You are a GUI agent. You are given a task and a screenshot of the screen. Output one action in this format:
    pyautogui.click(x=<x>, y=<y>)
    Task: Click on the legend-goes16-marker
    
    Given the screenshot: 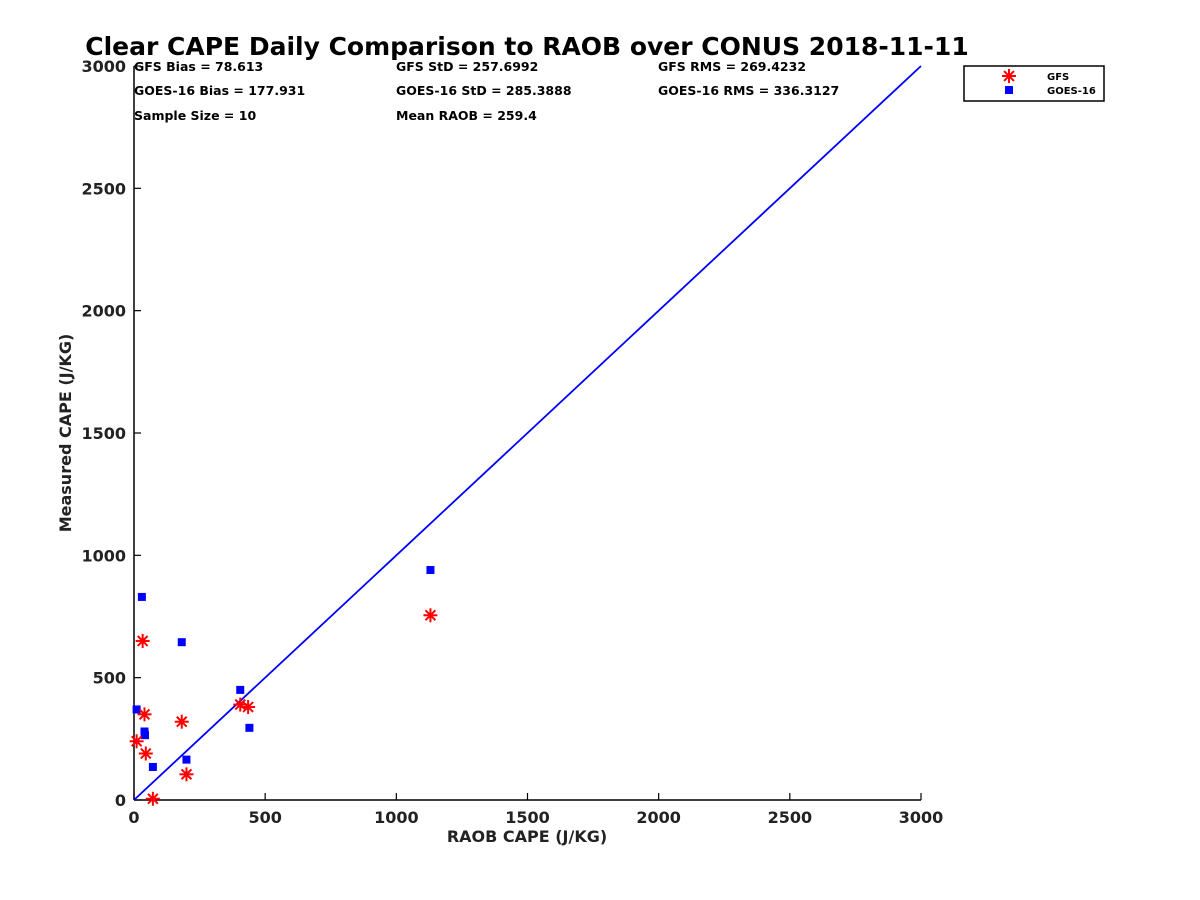 What is the action you would take?
    pyautogui.click(x=1009, y=90)
    